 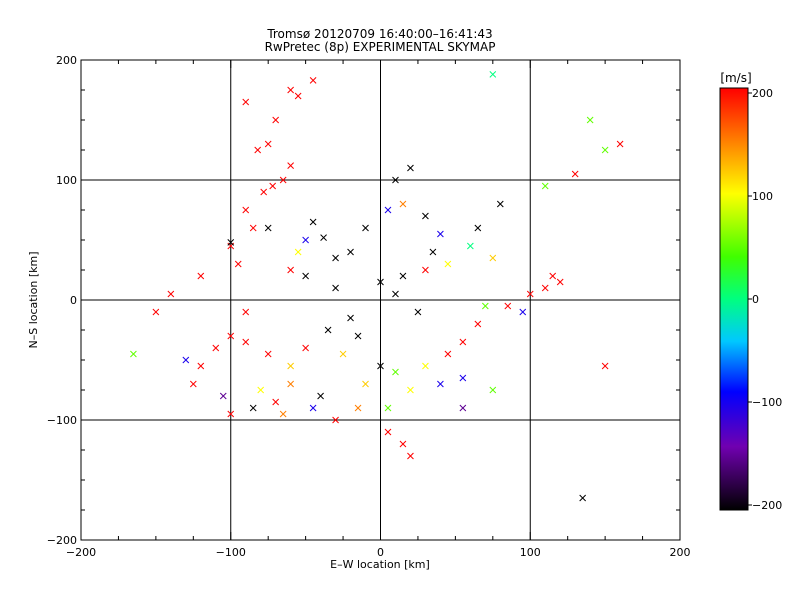 I want to click on x-tick-label: −200, so click(x=81, y=552).